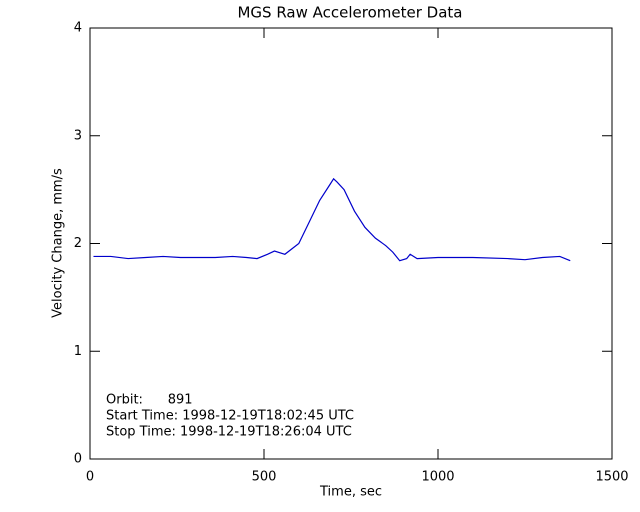  I want to click on y-tick-label: 4, so click(78, 28).